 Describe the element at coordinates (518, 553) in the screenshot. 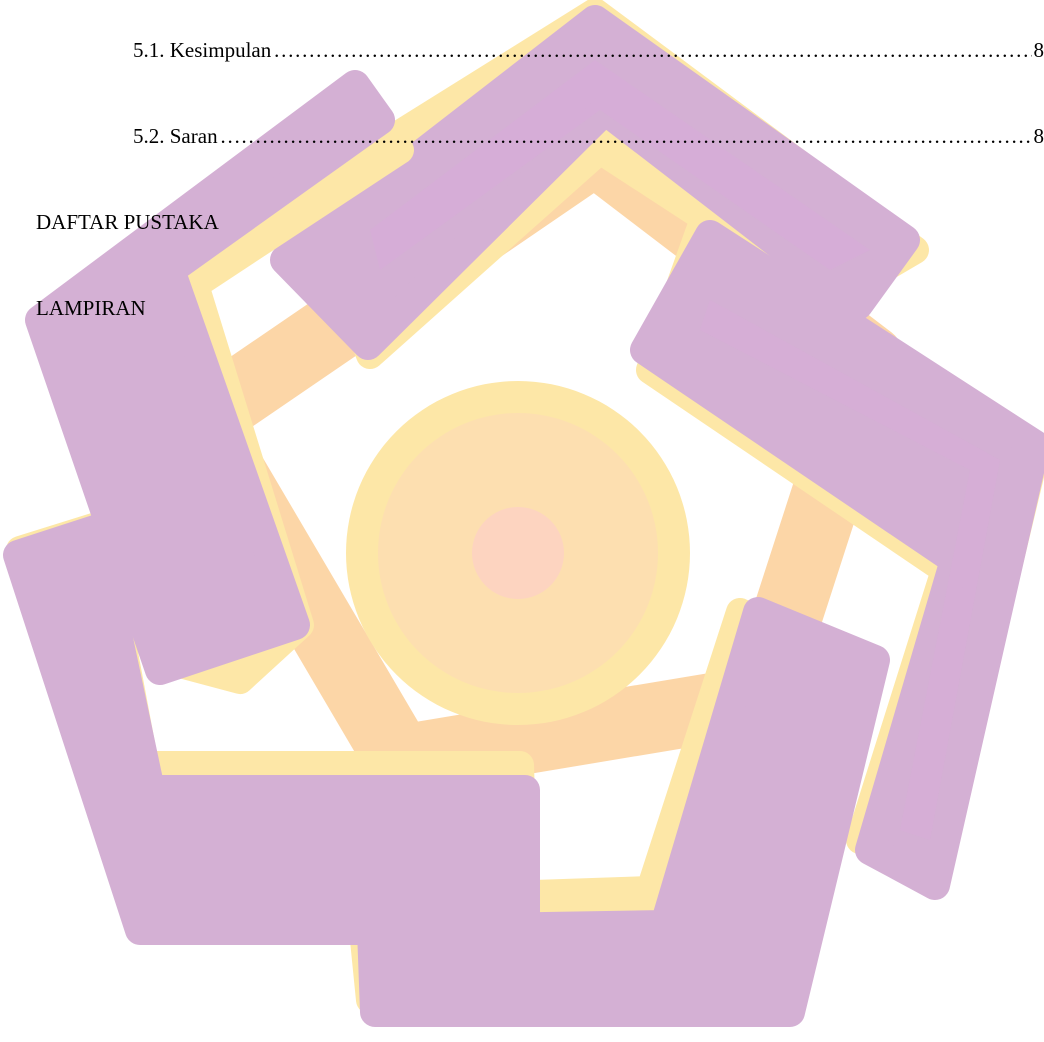

I see `watermark-center-inner-circle` at that location.